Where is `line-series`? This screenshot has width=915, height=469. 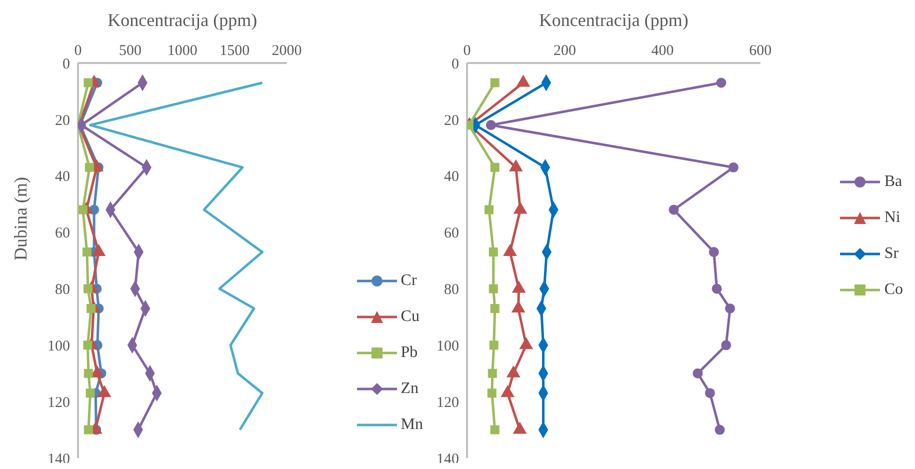 line-series is located at coordinates (176, 257).